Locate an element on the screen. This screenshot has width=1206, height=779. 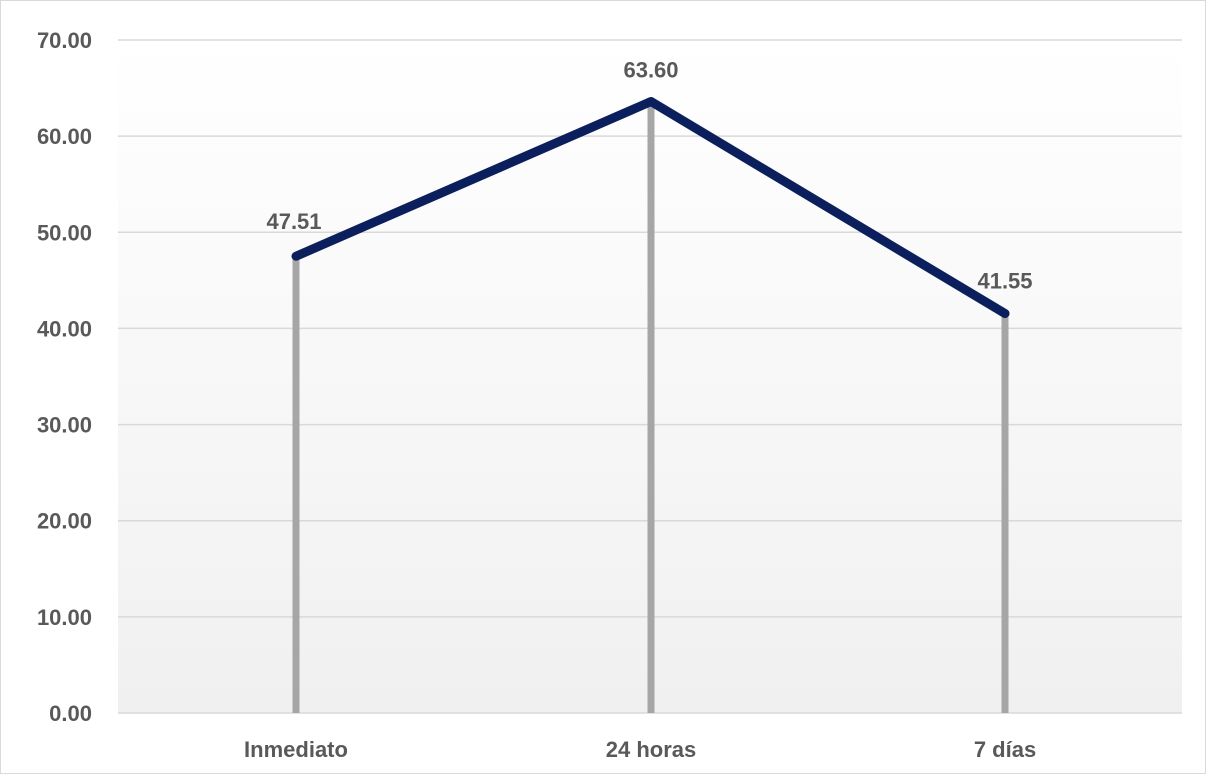
x-tick-label: 24 horas is located at coordinates (651, 749).